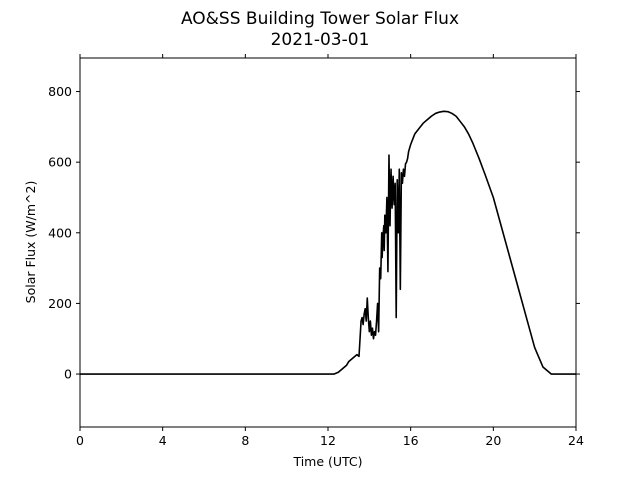  I want to click on x-tick-label: 4, so click(163, 440).